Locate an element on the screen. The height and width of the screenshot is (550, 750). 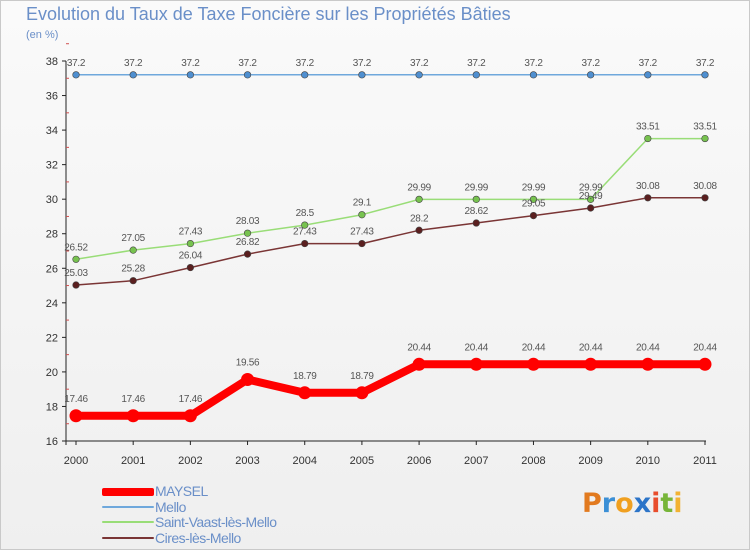
legend-label-saint-vaast: Saint-Vaast-lès-Mello is located at coordinates (216, 522).